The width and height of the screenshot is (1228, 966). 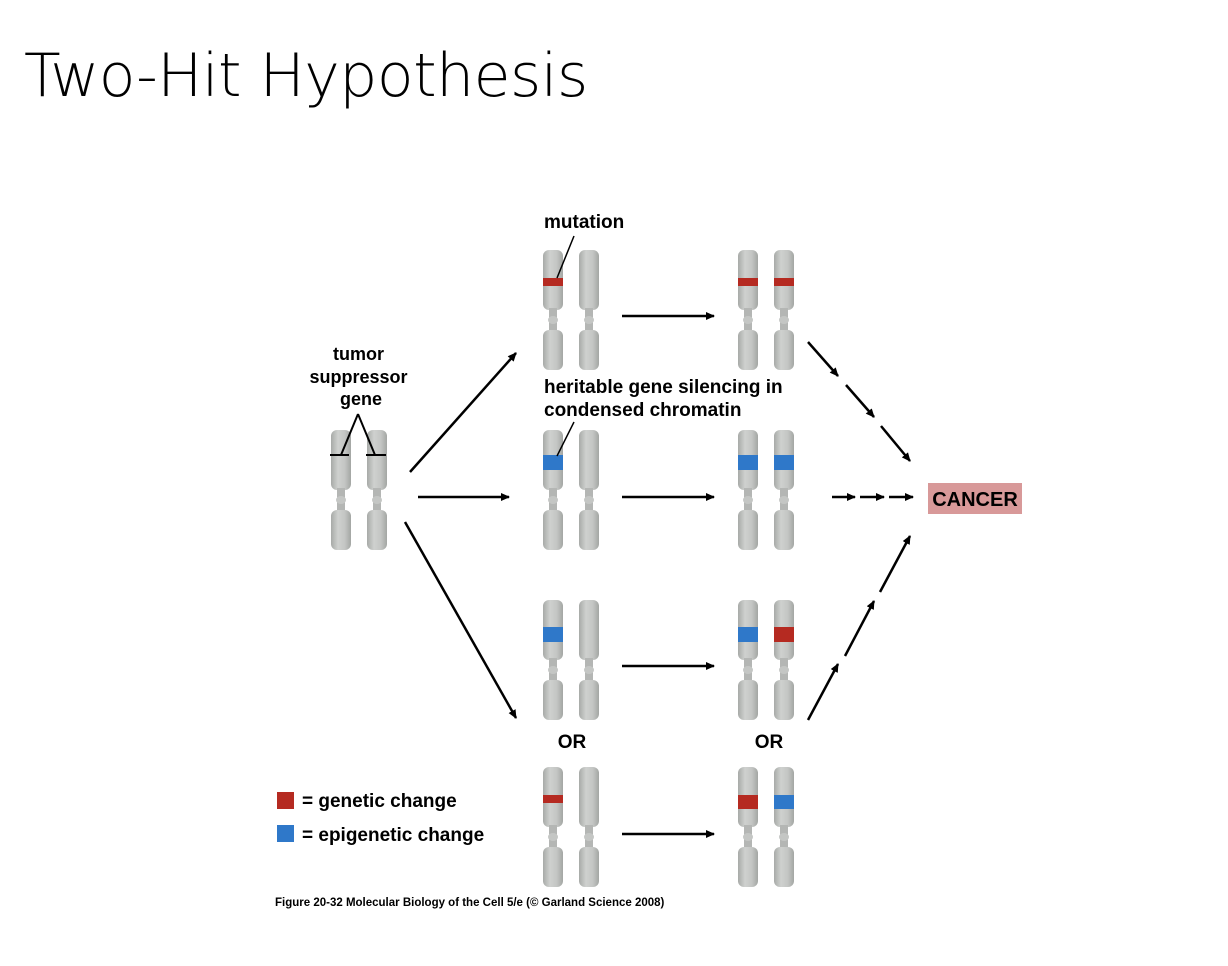 What do you see at coordinates (306, 76) in the screenshot?
I see `slide-title: Two-Hit Hypothesis` at bounding box center [306, 76].